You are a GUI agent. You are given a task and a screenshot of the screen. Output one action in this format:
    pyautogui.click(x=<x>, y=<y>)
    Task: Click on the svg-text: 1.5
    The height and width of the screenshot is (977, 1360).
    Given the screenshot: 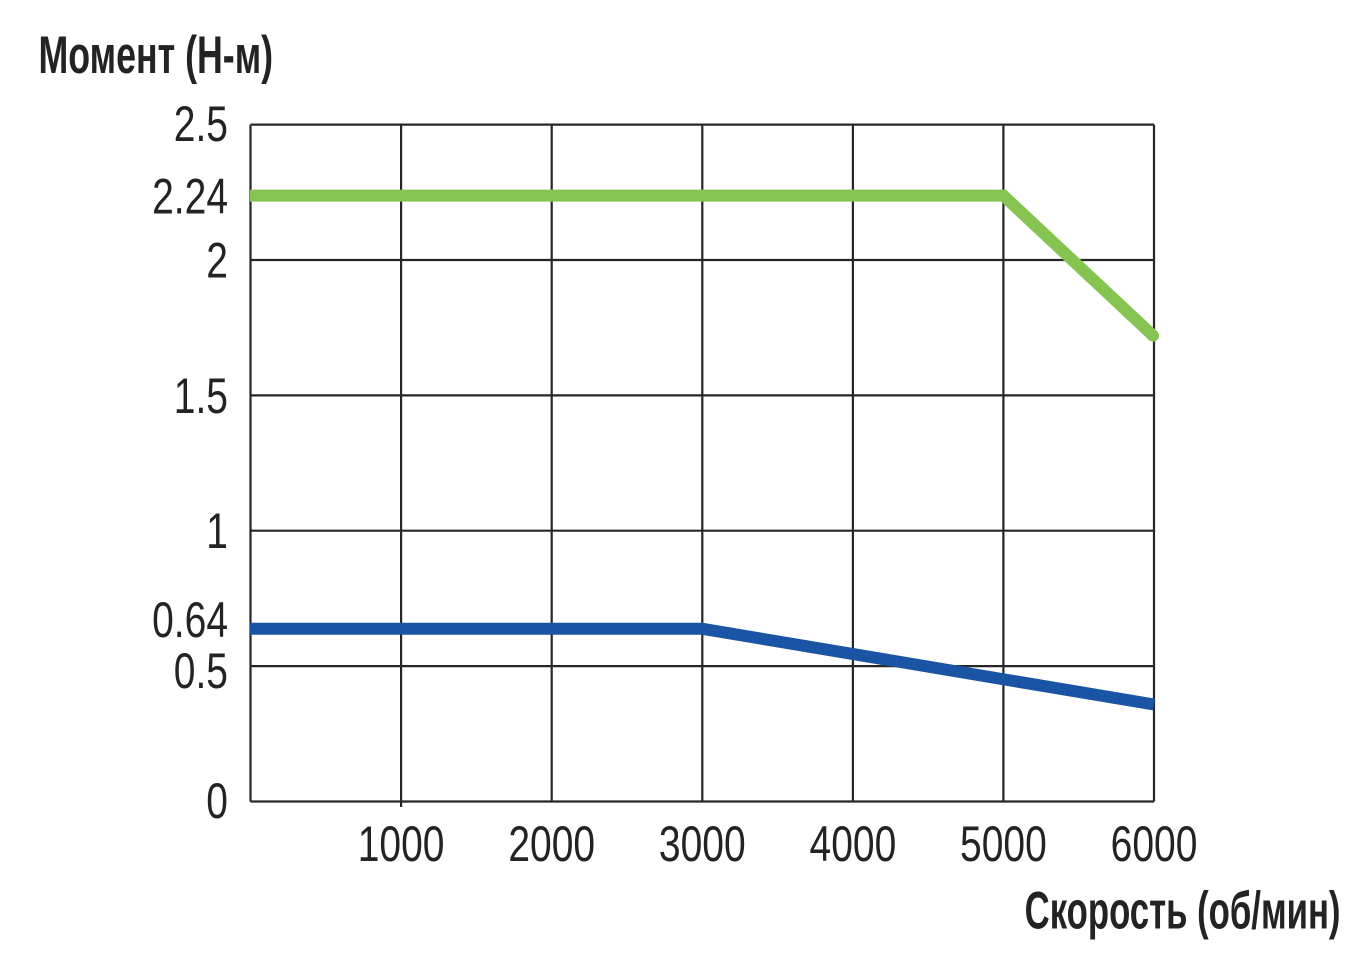 What is the action you would take?
    pyautogui.click(x=201, y=395)
    